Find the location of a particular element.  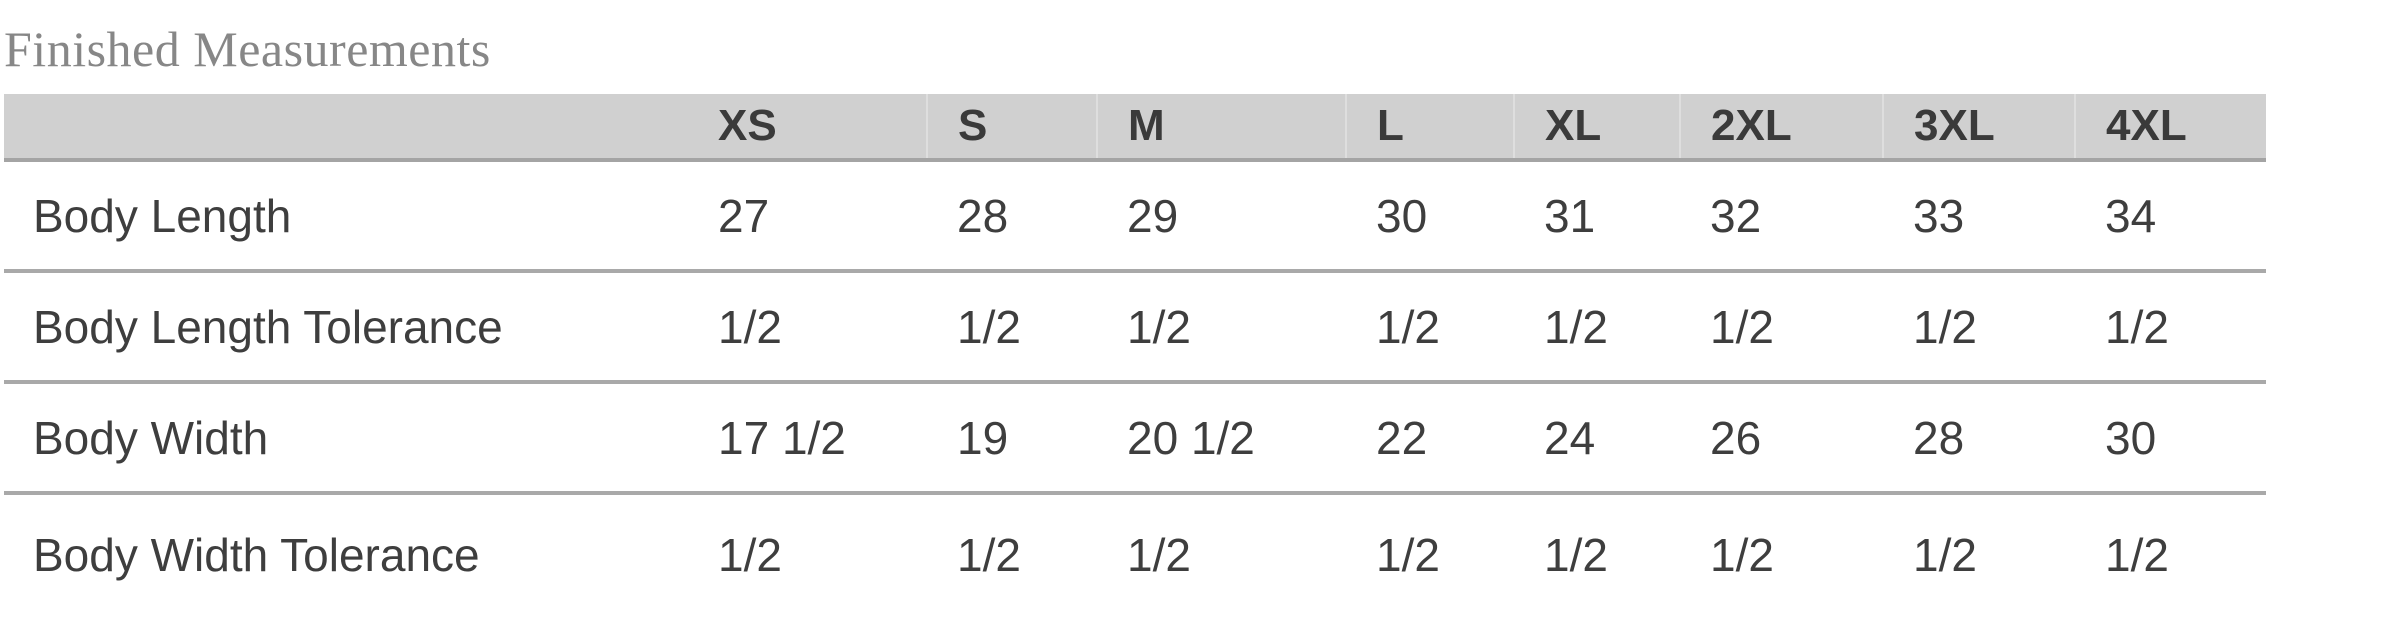

header-row: XS S M L XL 2XL 3XL 4XL is located at coordinates (1135, 128).